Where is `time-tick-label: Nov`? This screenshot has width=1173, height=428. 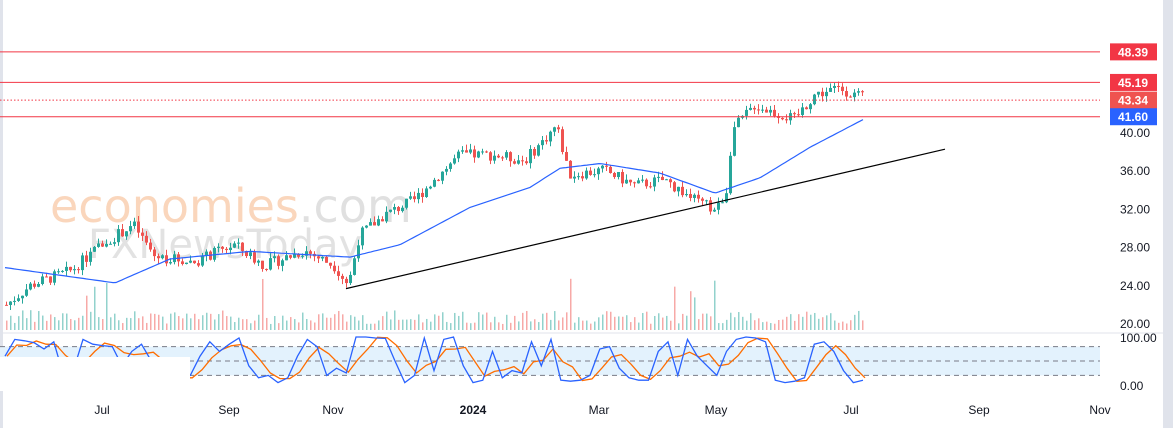 time-tick-label: Nov is located at coordinates (332, 410).